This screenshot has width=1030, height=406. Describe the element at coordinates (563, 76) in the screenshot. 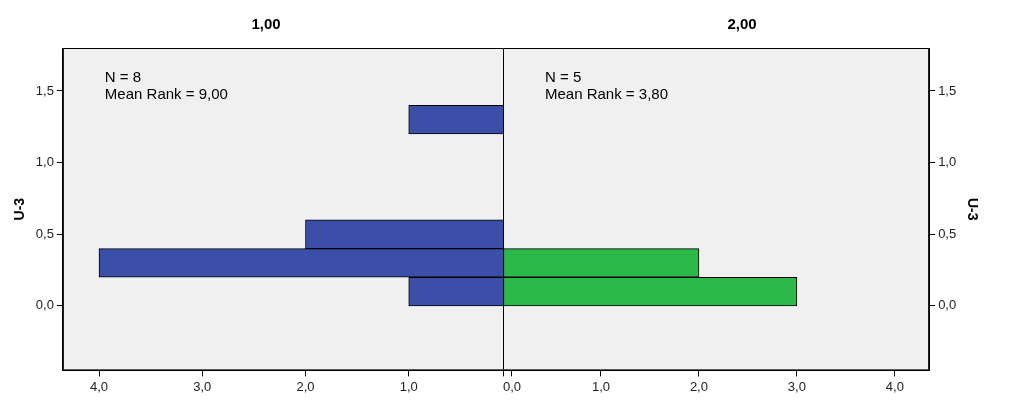

I see `annotation: N = 5` at that location.